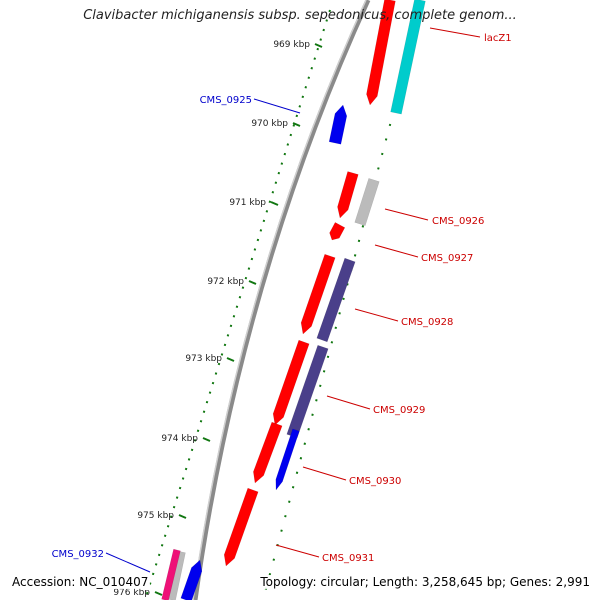 The height and width of the screenshot is (600, 600). Describe the element at coordinates (348, 195) in the screenshot. I see `gene-cms0926-arrow` at that location.